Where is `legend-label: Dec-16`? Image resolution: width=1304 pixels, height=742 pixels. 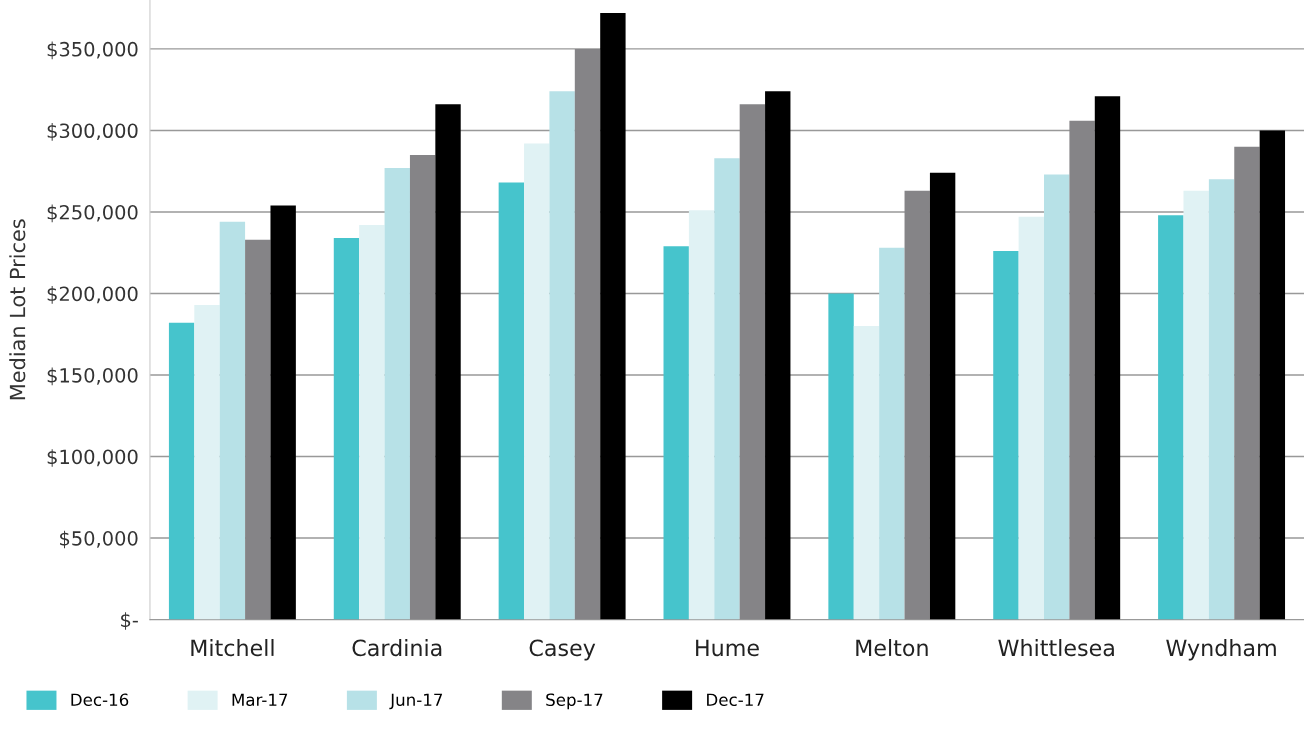 legend-label: Dec-16 is located at coordinates (100, 700).